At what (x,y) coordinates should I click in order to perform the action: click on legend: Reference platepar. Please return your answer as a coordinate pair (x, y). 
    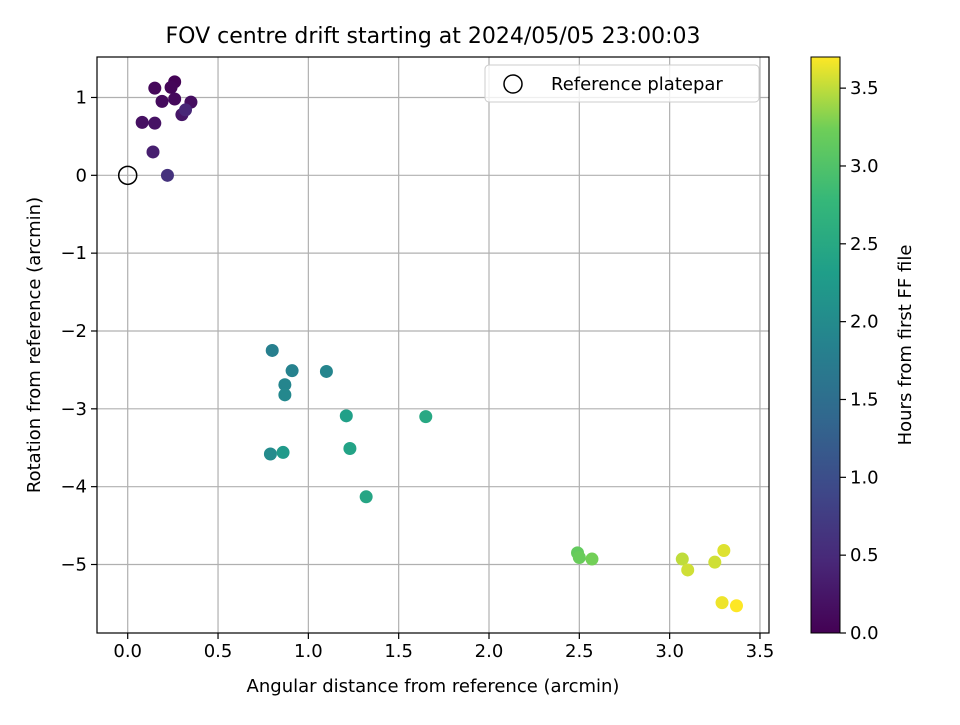
    Looking at the image, I should click on (622, 83).